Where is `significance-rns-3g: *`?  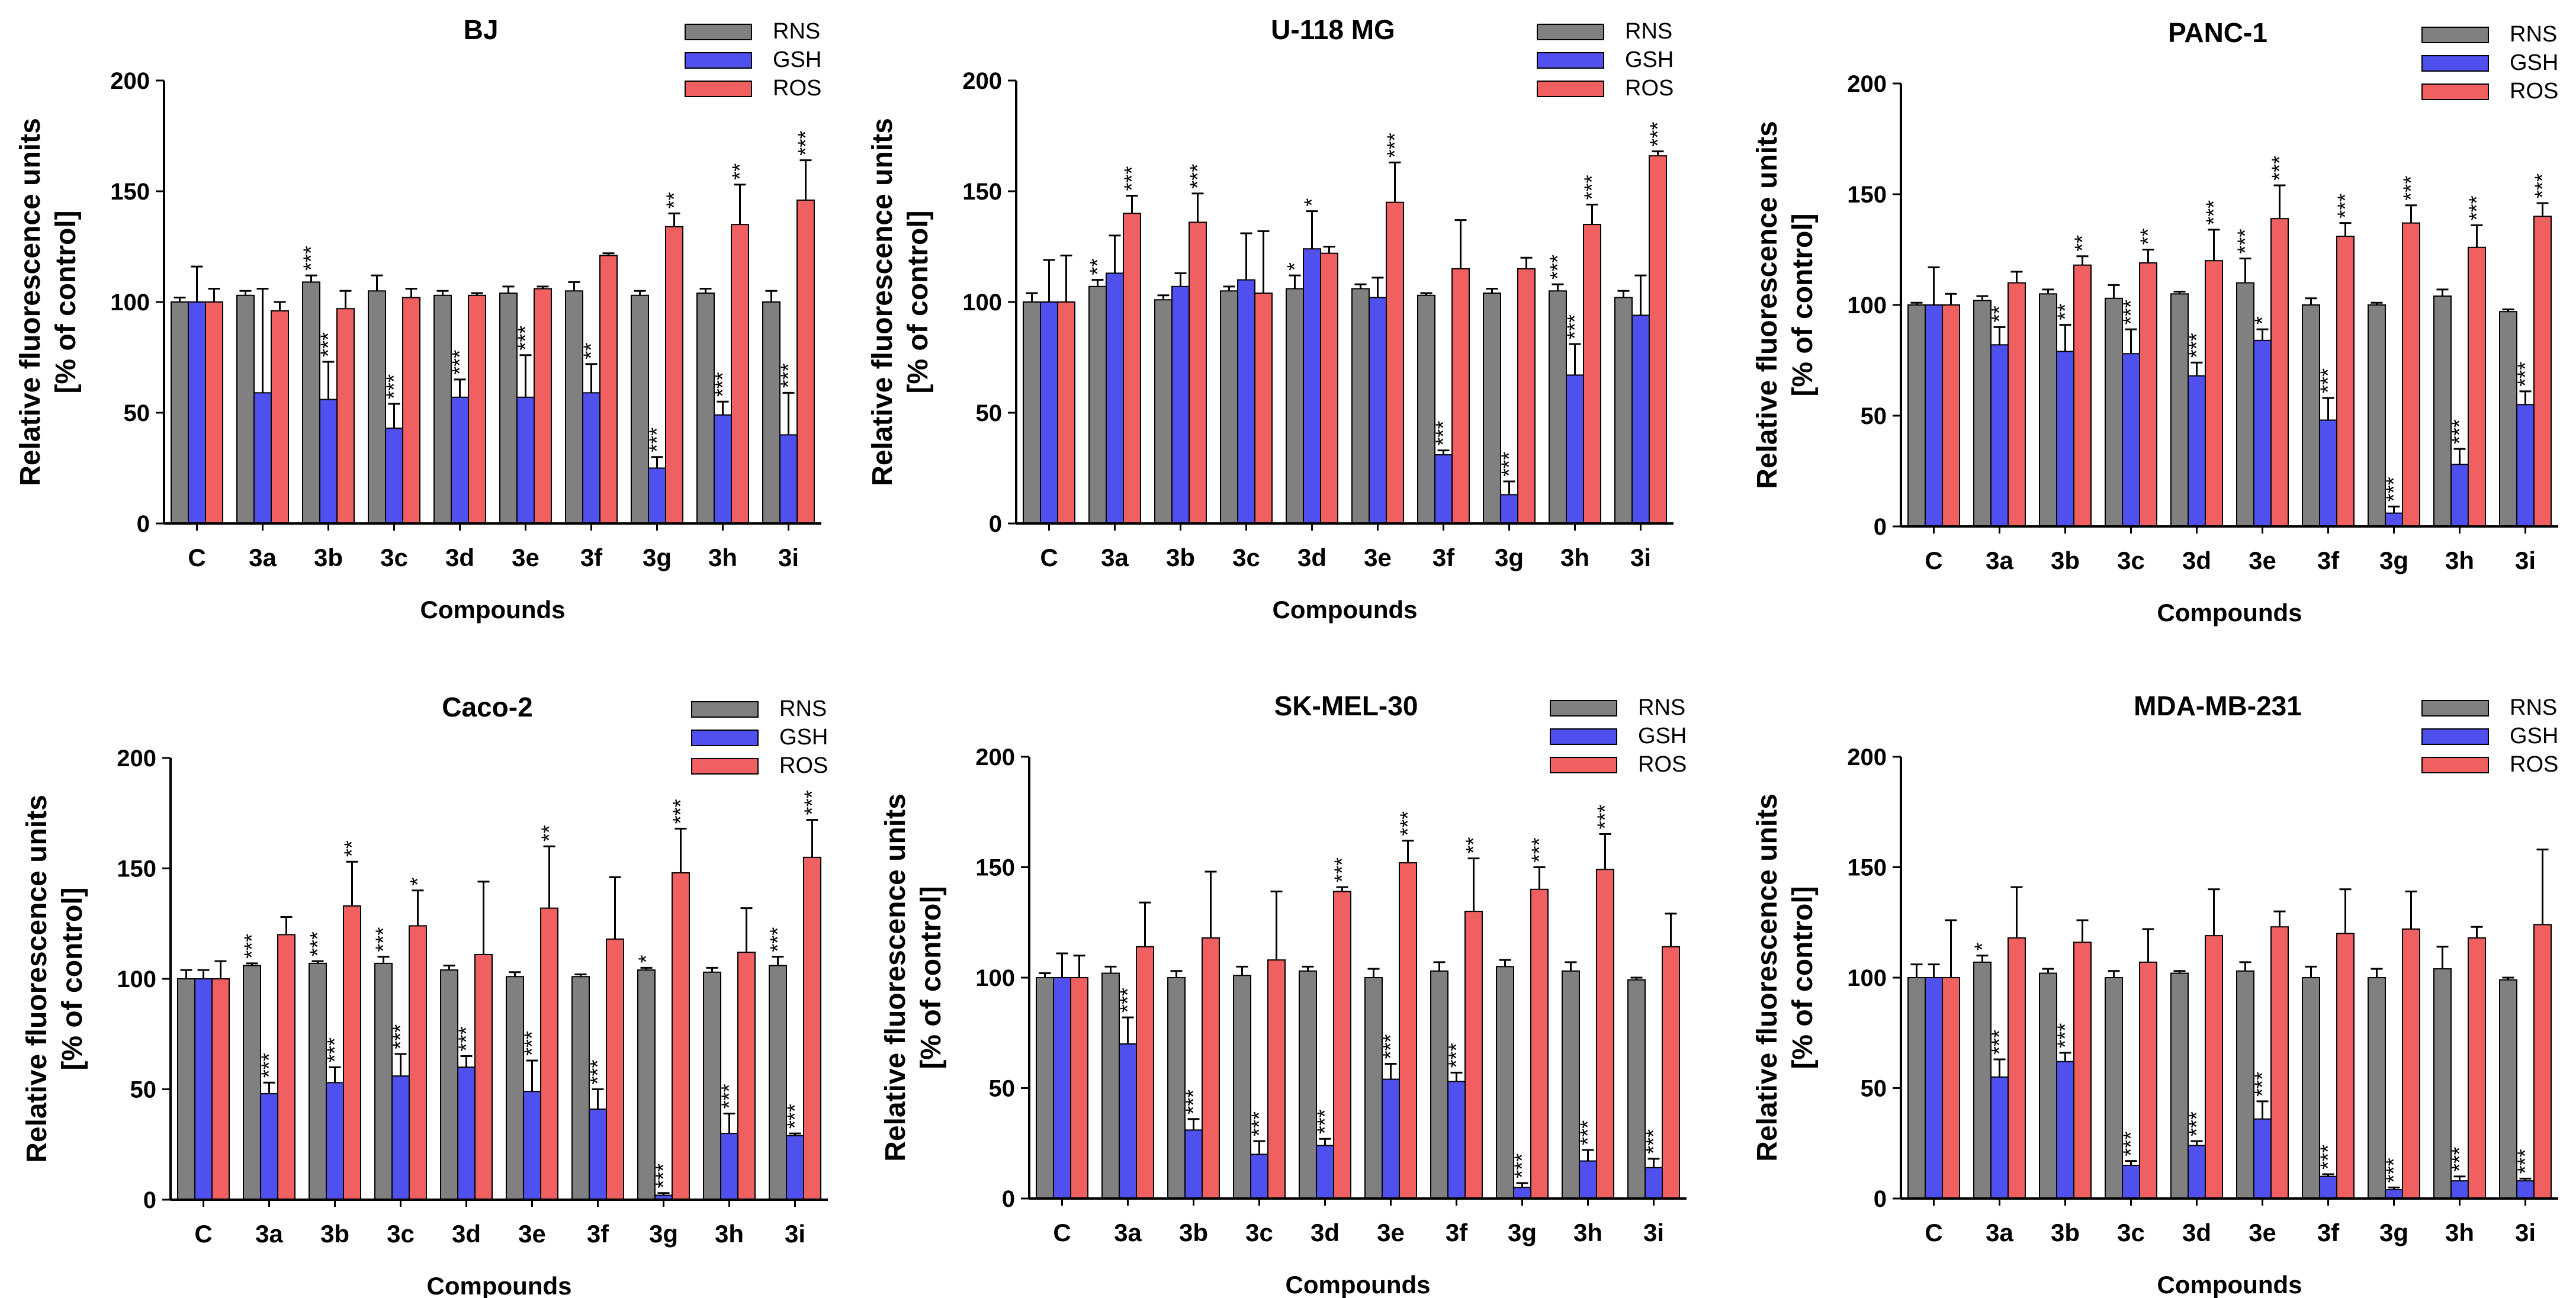
significance-rns-3g: * is located at coordinates (646, 959).